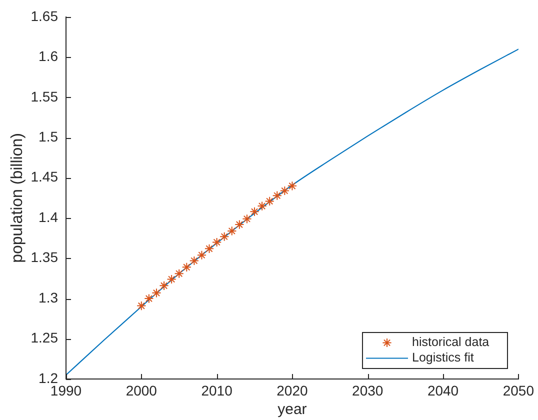  Describe the element at coordinates (44, 176) in the screenshot. I see `y-tick-label: 1.45` at that location.